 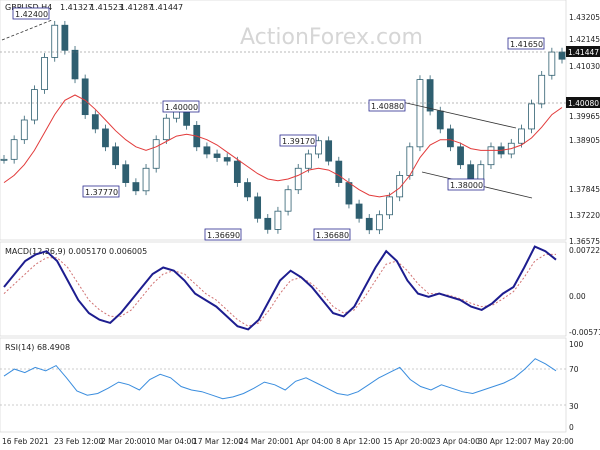 I want to click on svg-text: 1.40000, so click(x=181, y=107).